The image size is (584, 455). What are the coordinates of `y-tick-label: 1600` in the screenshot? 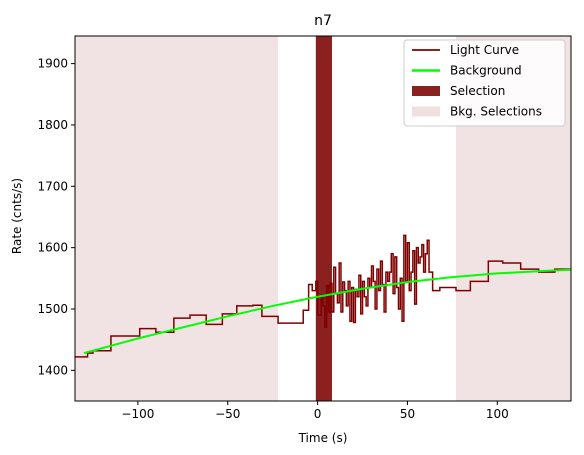 It's located at (52, 248).